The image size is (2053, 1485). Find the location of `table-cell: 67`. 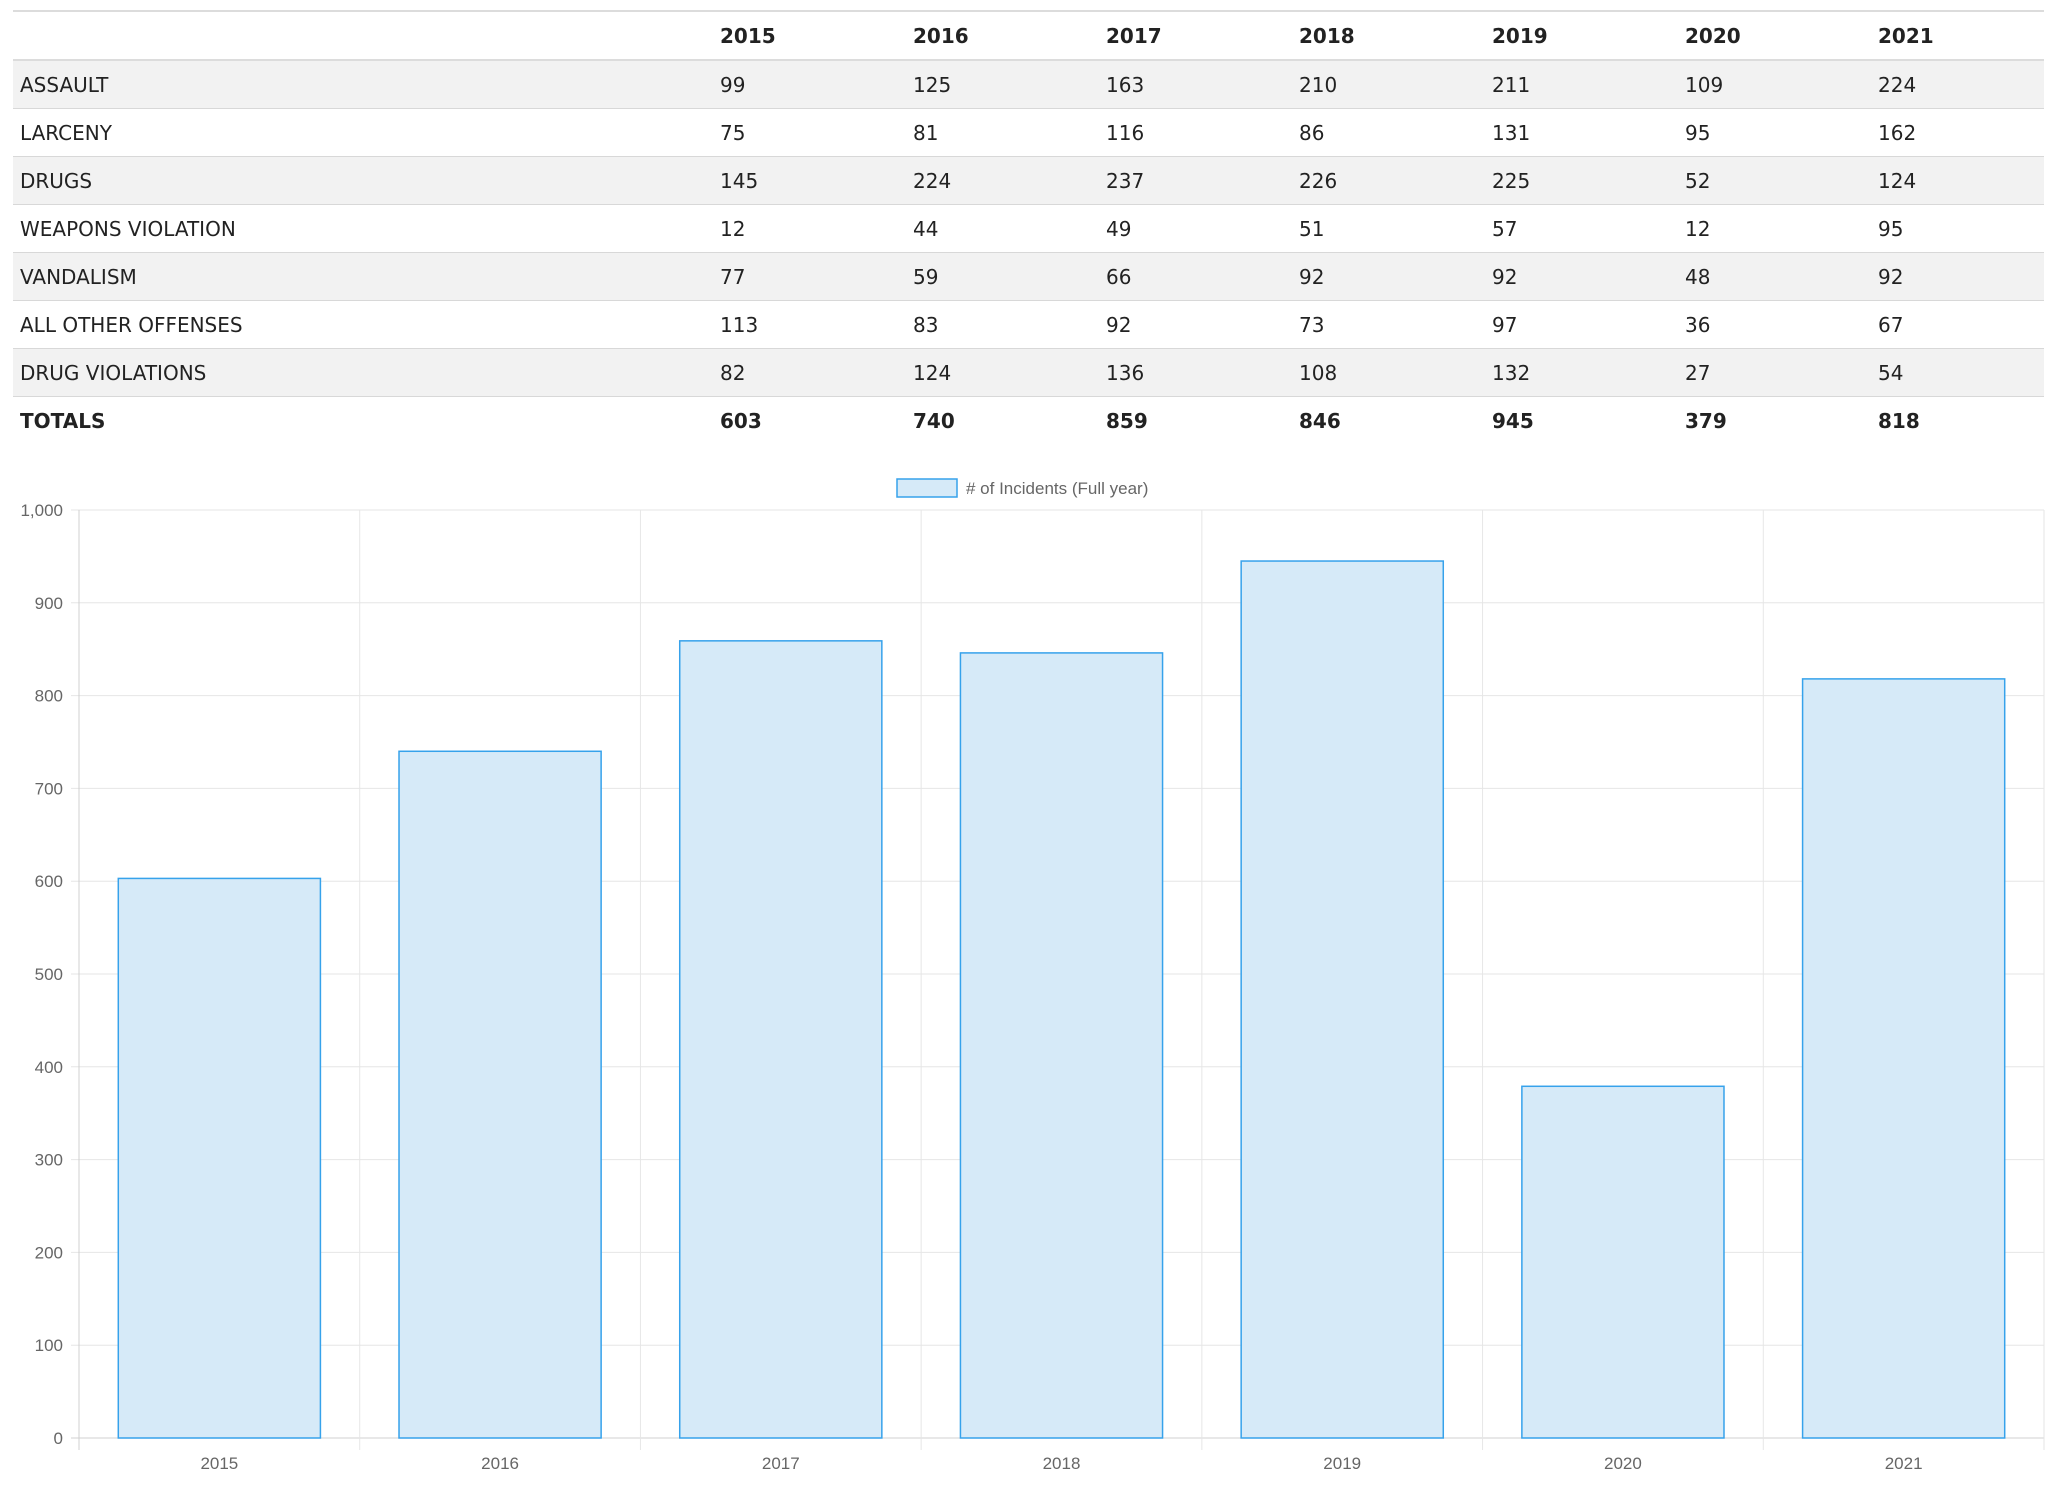

table-cell: 67 is located at coordinates (1957, 324).